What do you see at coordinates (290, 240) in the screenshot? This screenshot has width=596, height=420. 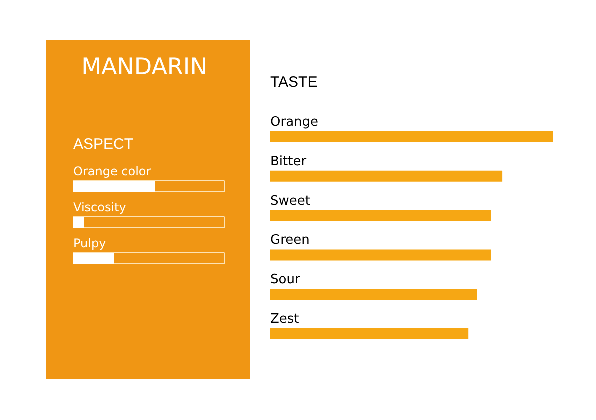 I see `y-tick-label: Green` at bounding box center [290, 240].